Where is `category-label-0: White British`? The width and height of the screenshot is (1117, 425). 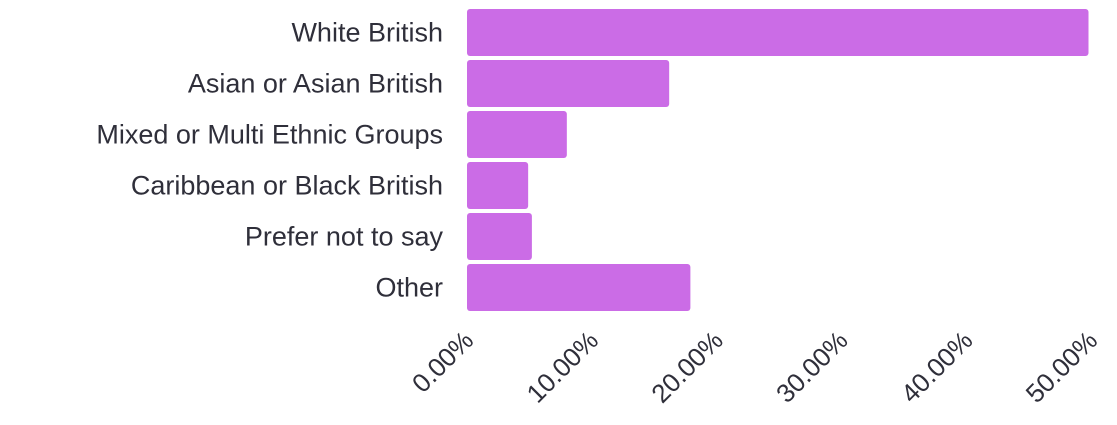 category-label-0: White British is located at coordinates (367, 33).